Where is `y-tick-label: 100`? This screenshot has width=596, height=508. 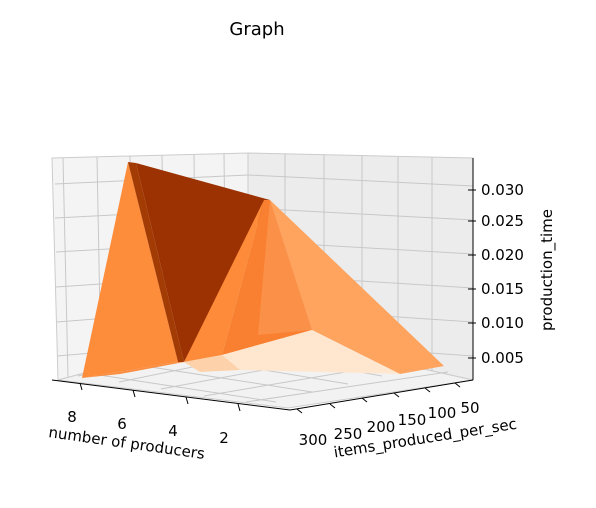
y-tick-label: 100 is located at coordinates (442, 413).